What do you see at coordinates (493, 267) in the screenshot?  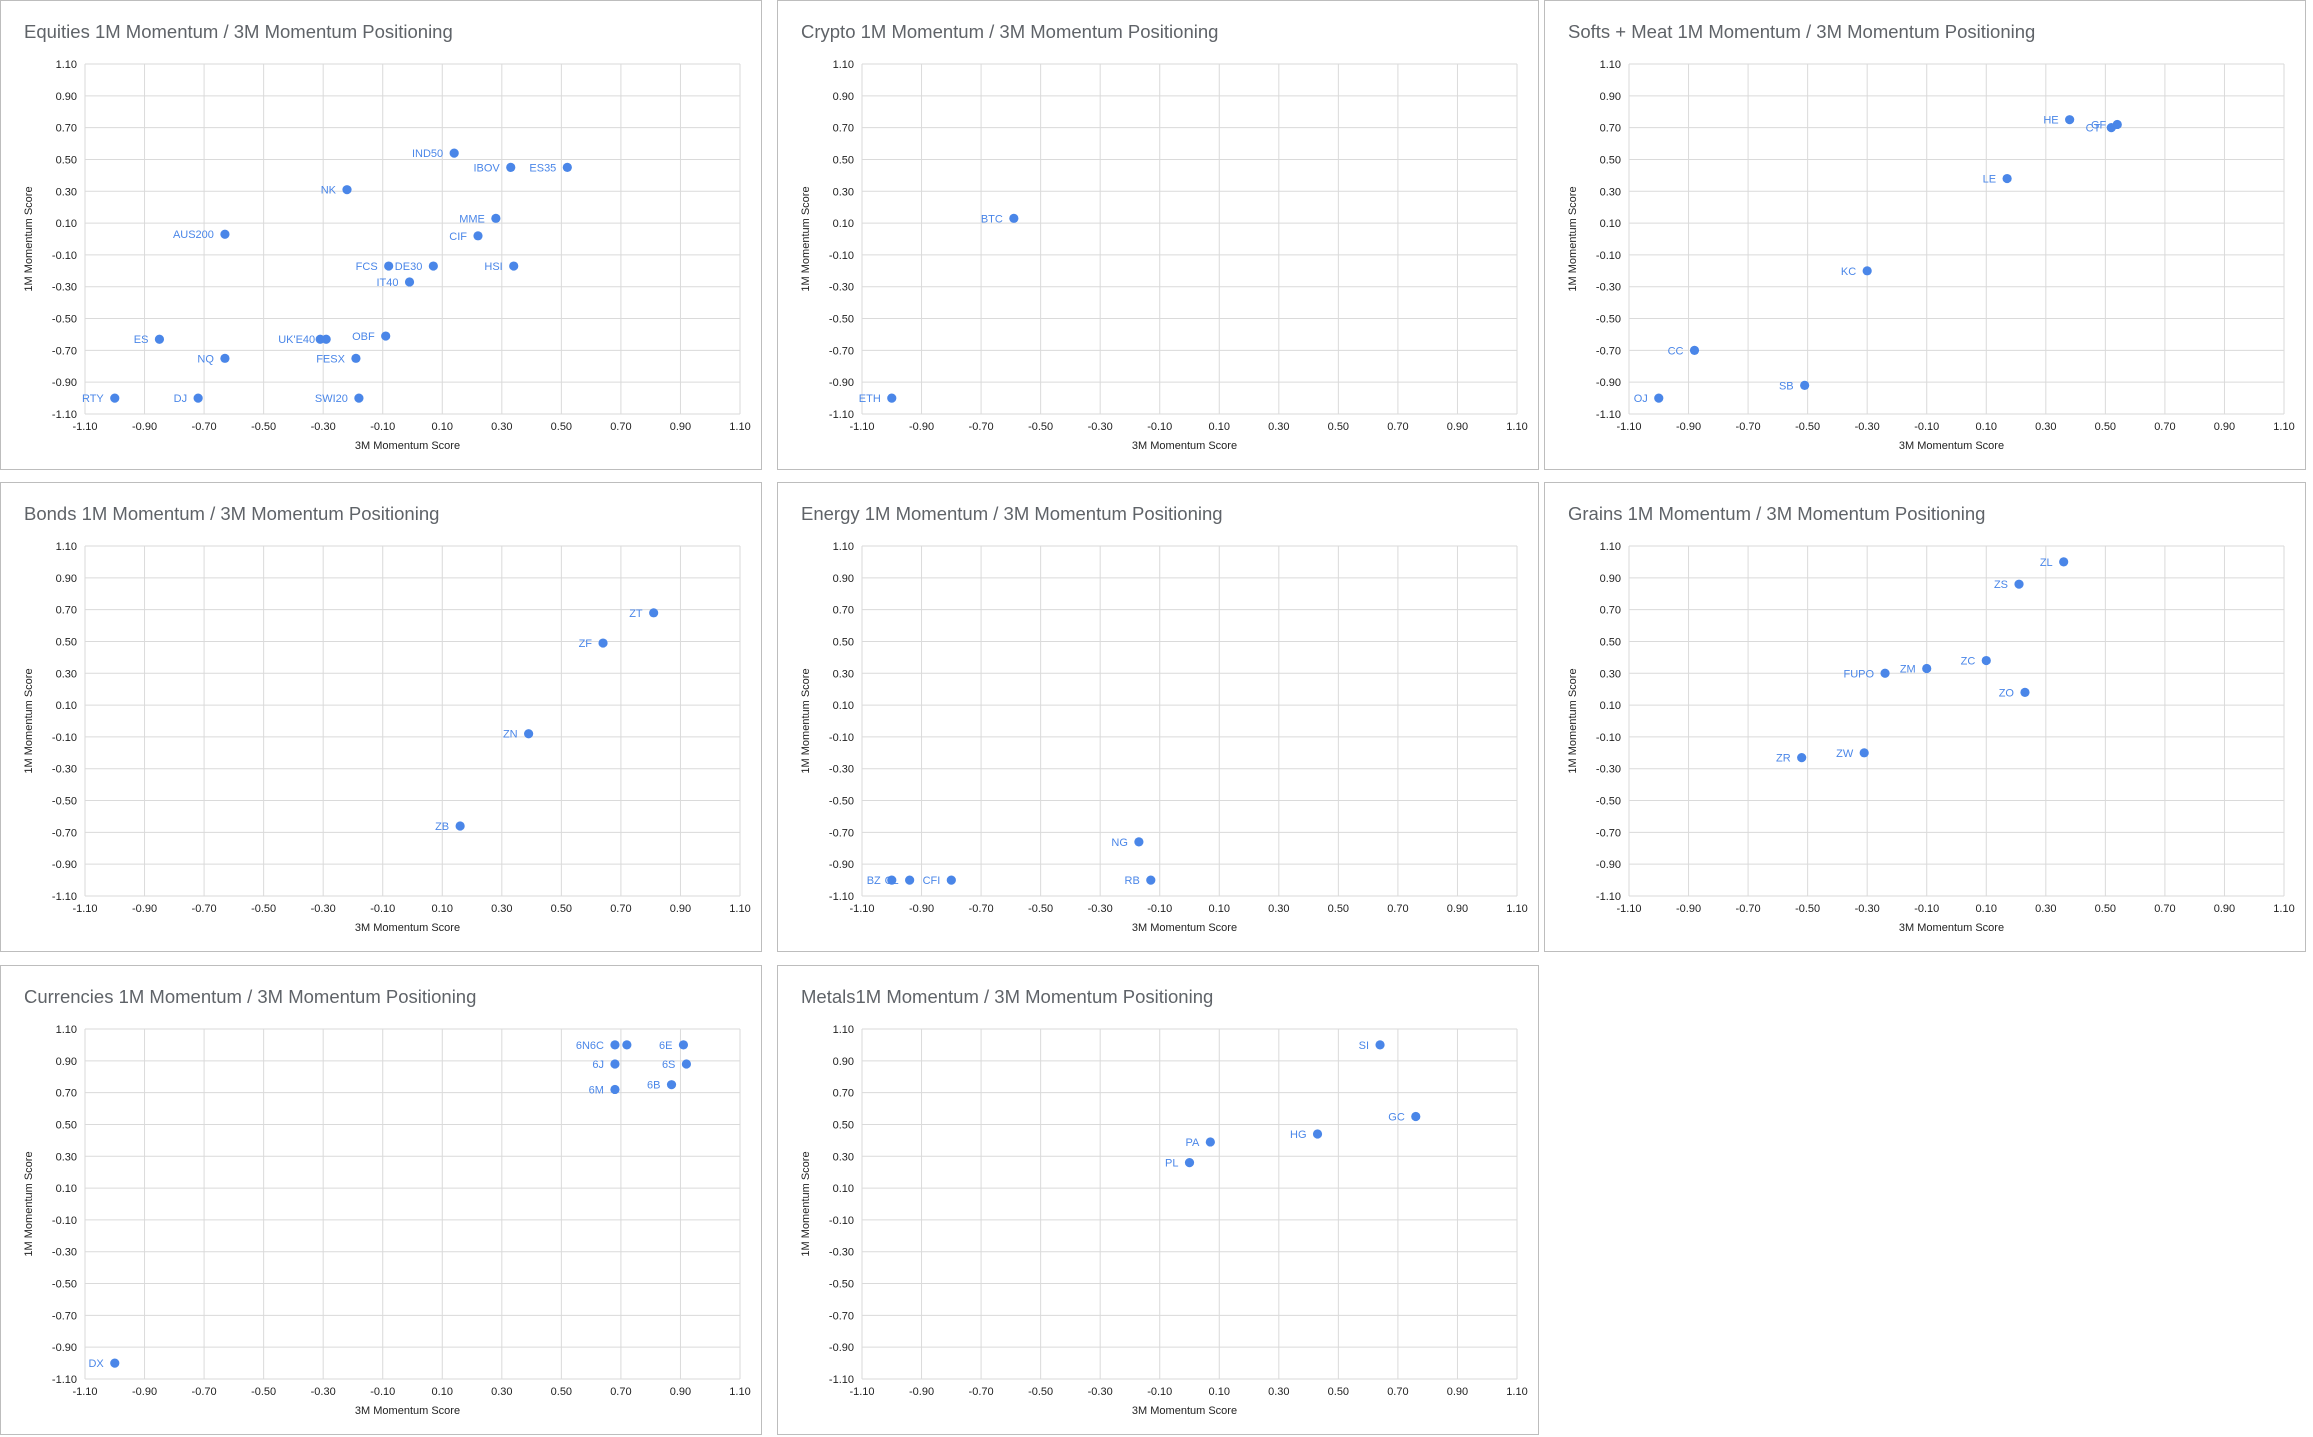 I see `data-label: HSI` at bounding box center [493, 267].